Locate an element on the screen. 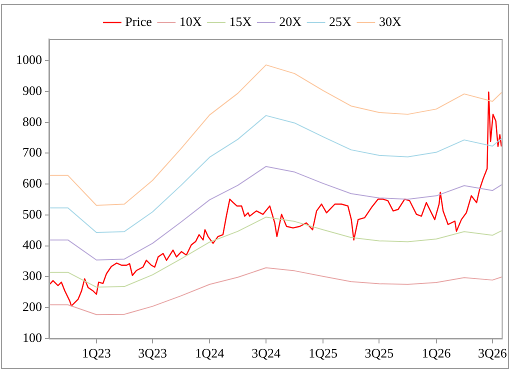  y-tick-label: 700 is located at coordinates (32, 152).